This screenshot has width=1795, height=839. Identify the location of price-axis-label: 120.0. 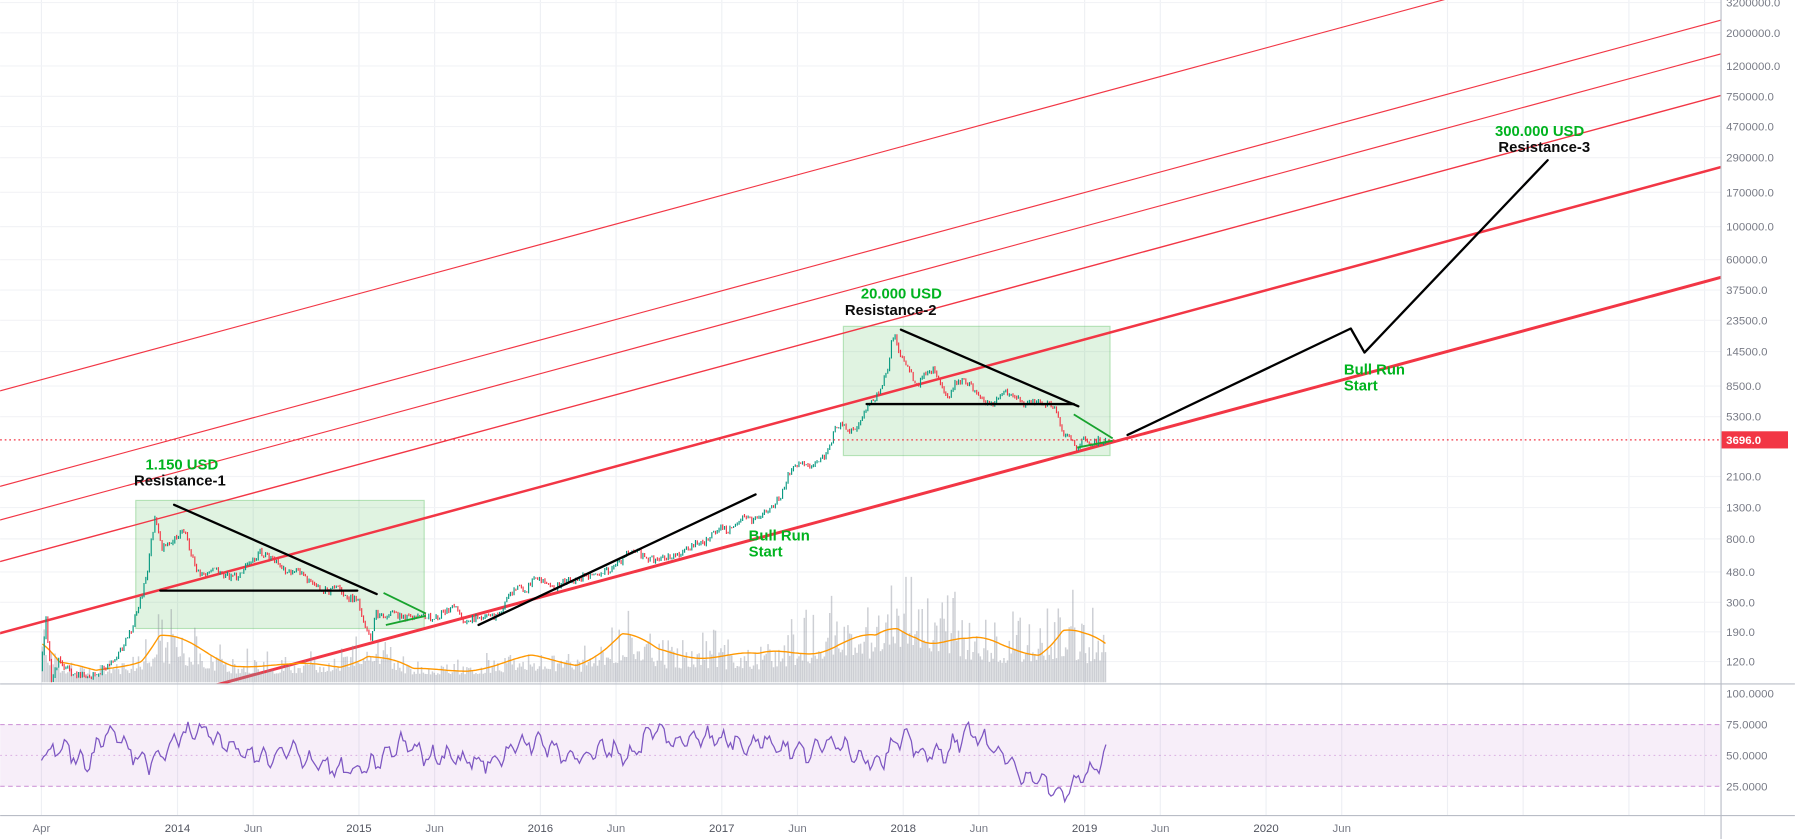
(1740, 663).